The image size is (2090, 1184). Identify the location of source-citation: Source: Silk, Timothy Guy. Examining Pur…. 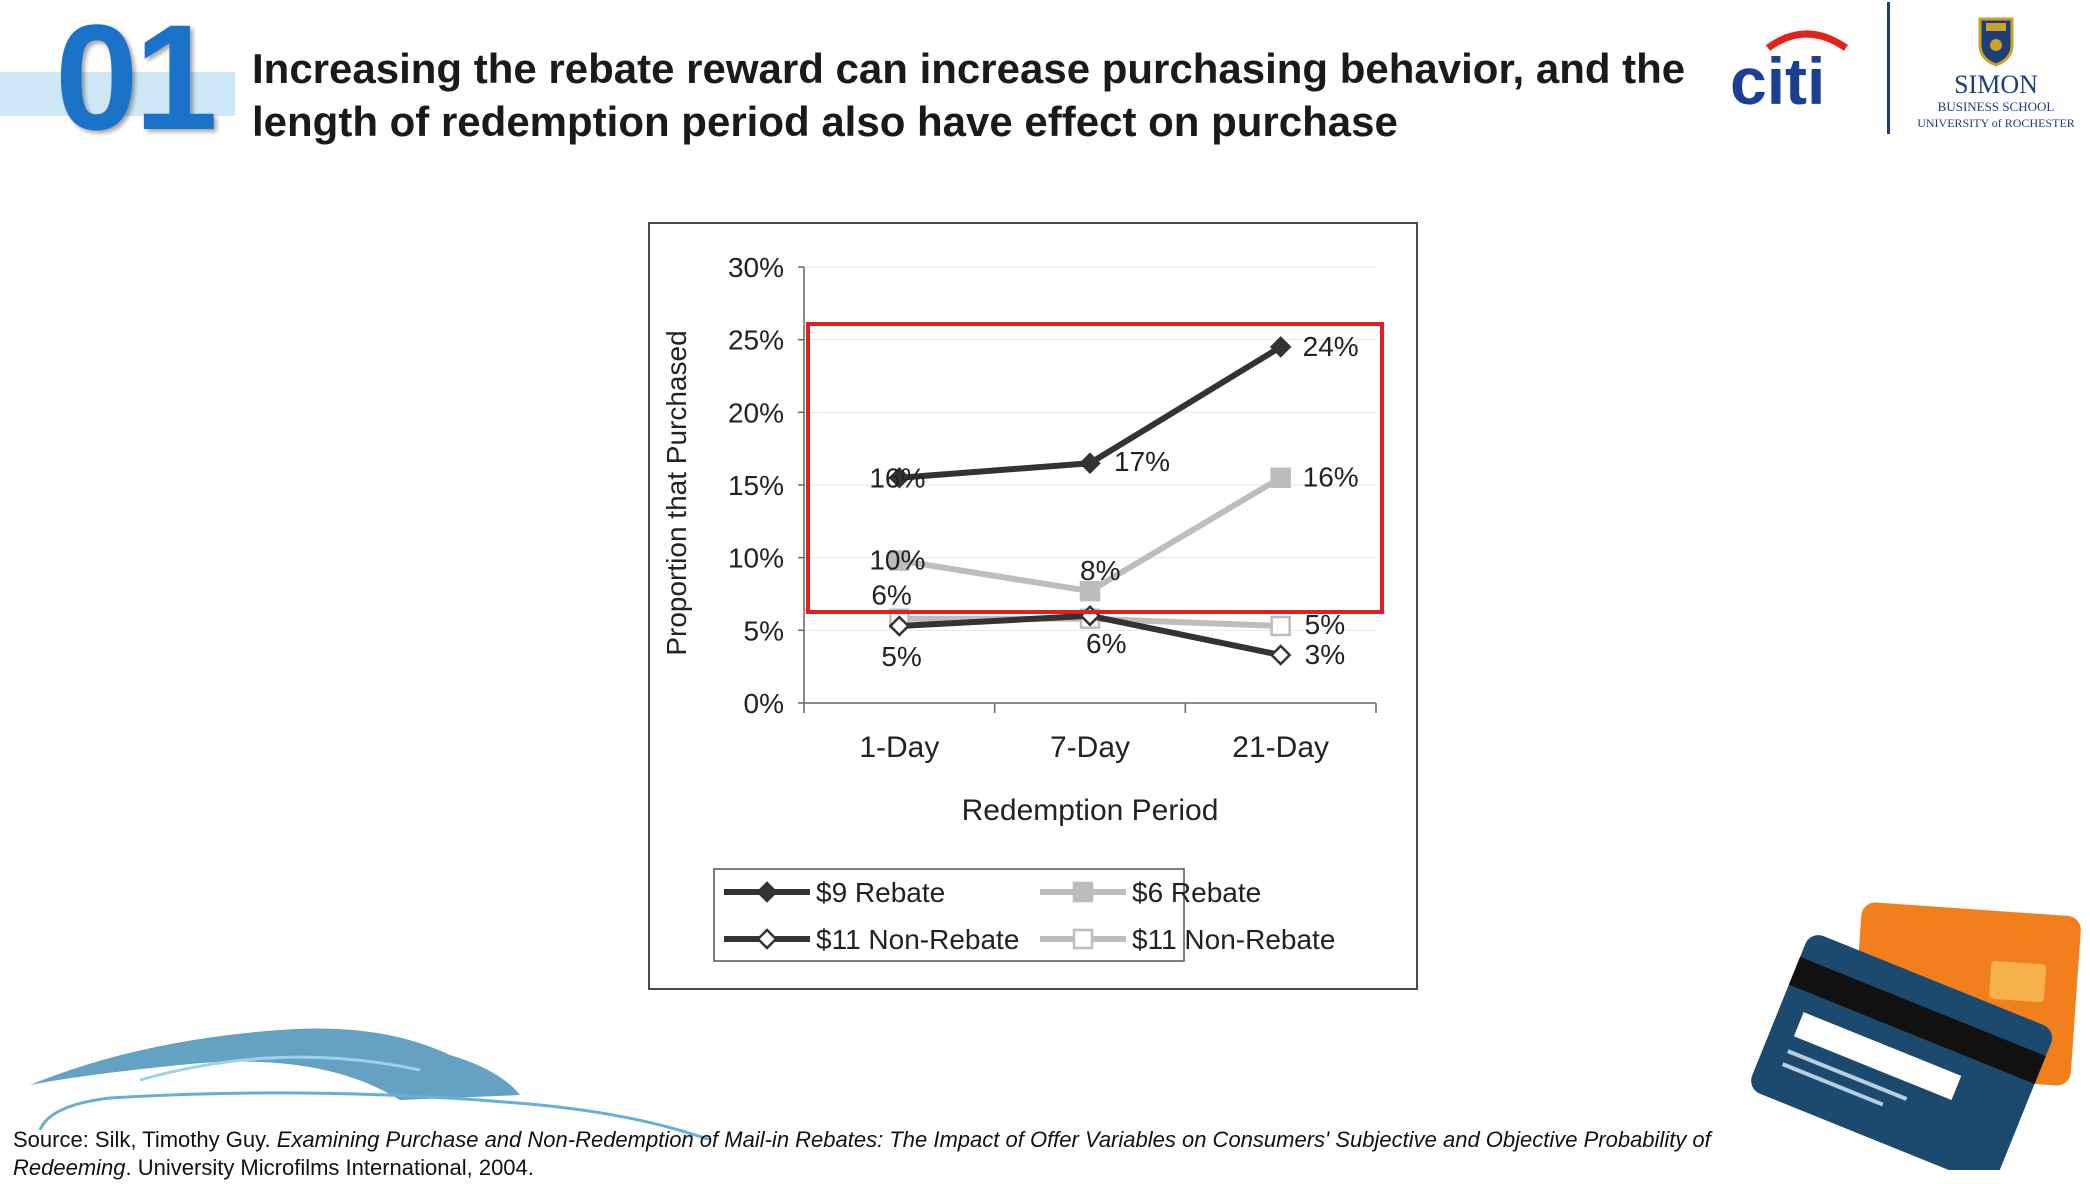
(863, 1154).